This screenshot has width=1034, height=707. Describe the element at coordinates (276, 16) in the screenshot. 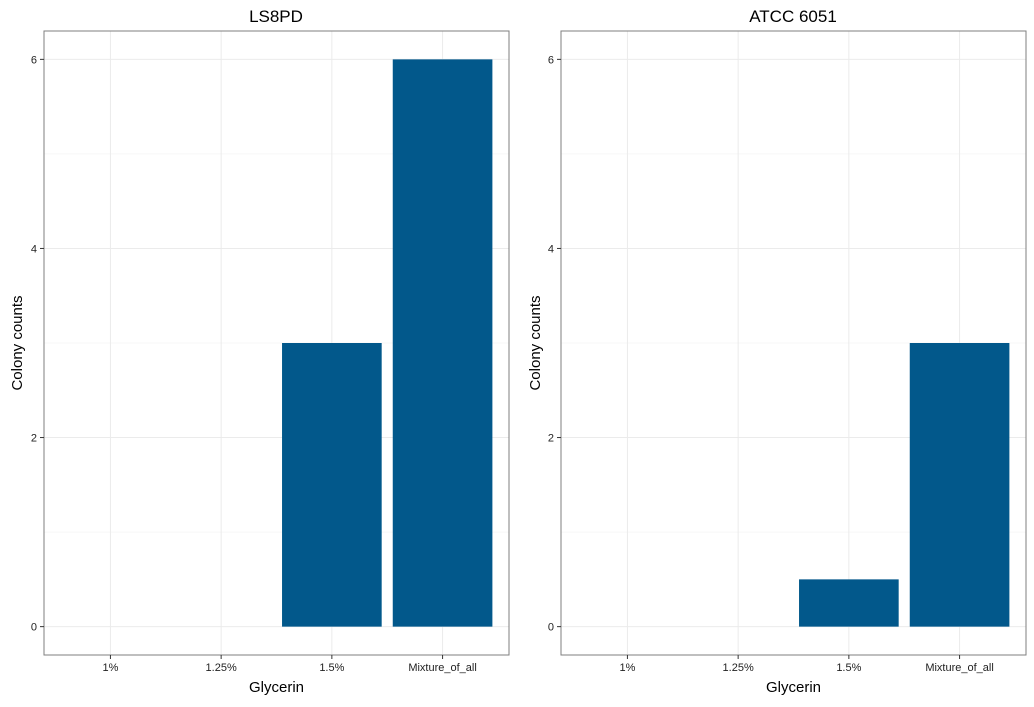

I see `panel-title: LS8PD` at that location.